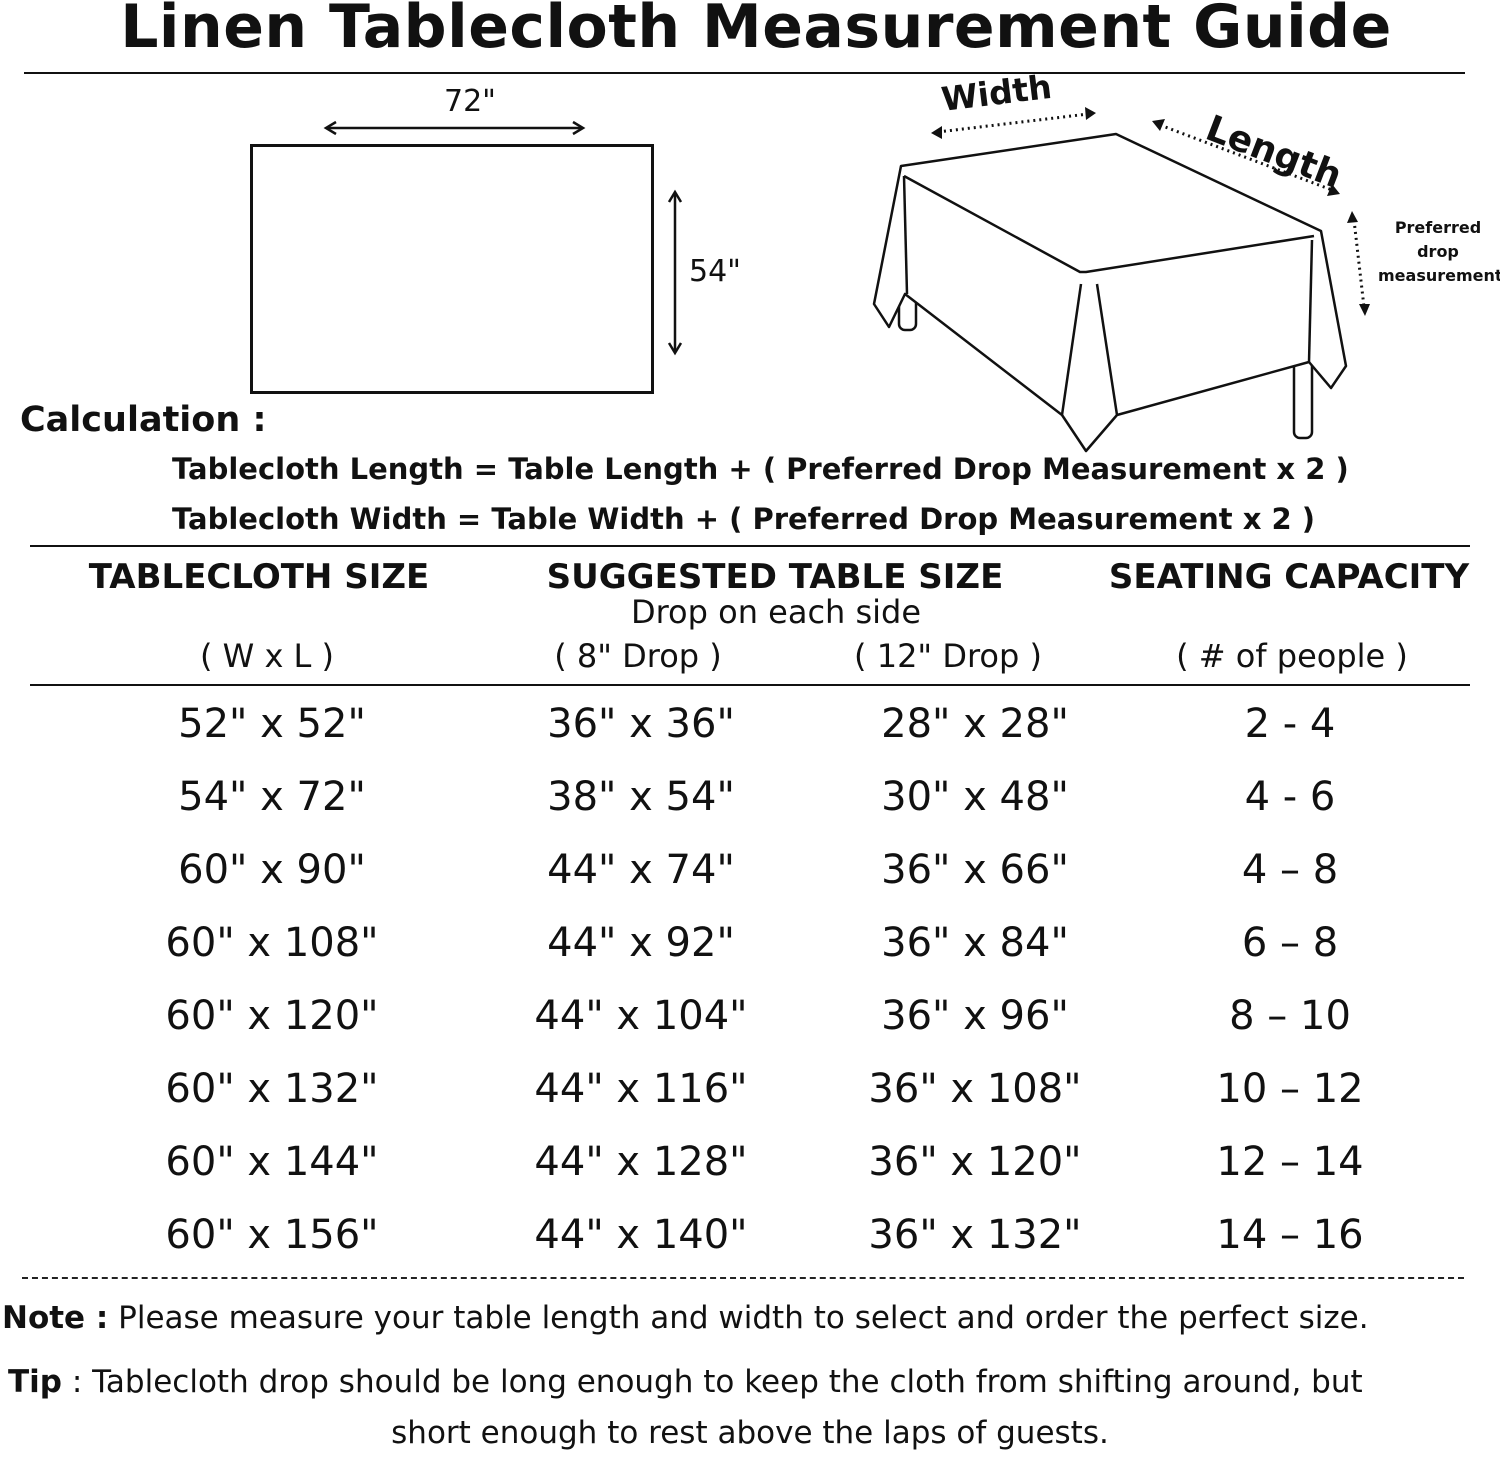 This screenshot has width=1500, height=1458. Describe the element at coordinates (1290, 1089) in the screenshot. I see `cell-seating-capacity: 10 – 12` at that location.